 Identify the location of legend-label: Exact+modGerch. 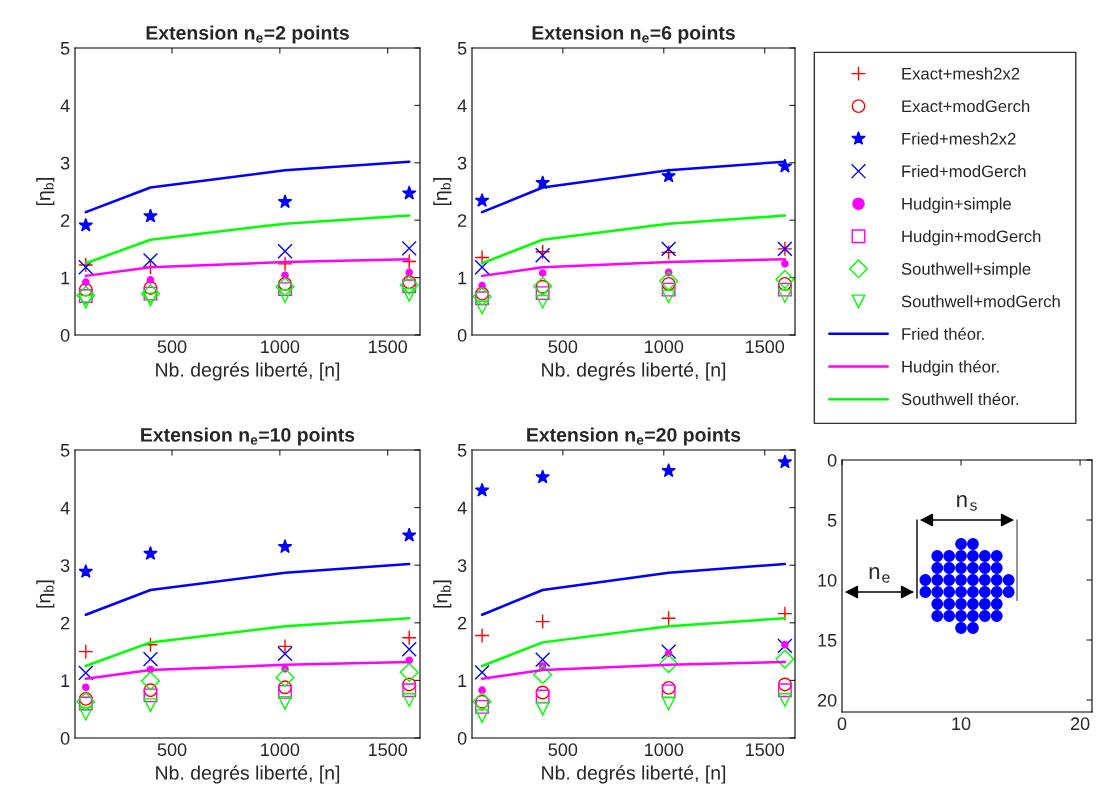
(966, 106).